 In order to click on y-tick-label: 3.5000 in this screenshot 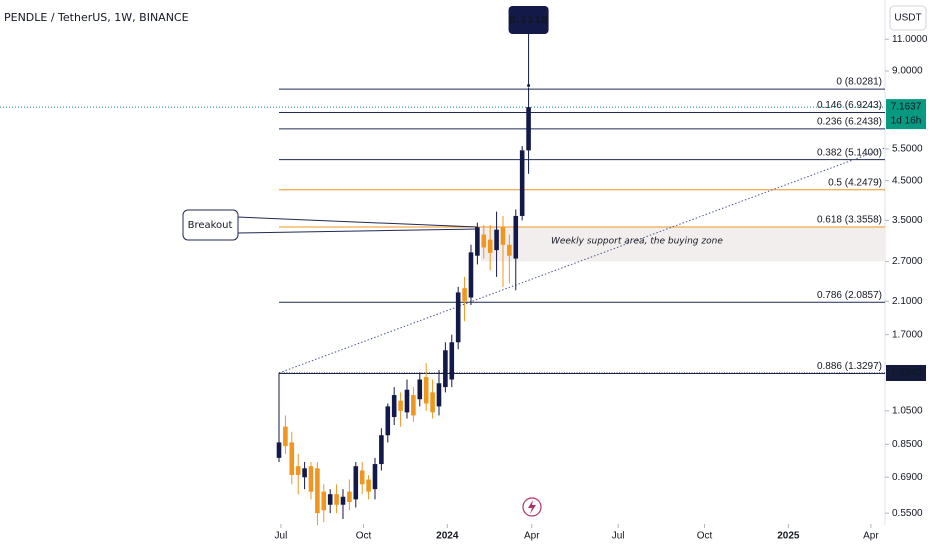, I will do `click(907, 220)`.